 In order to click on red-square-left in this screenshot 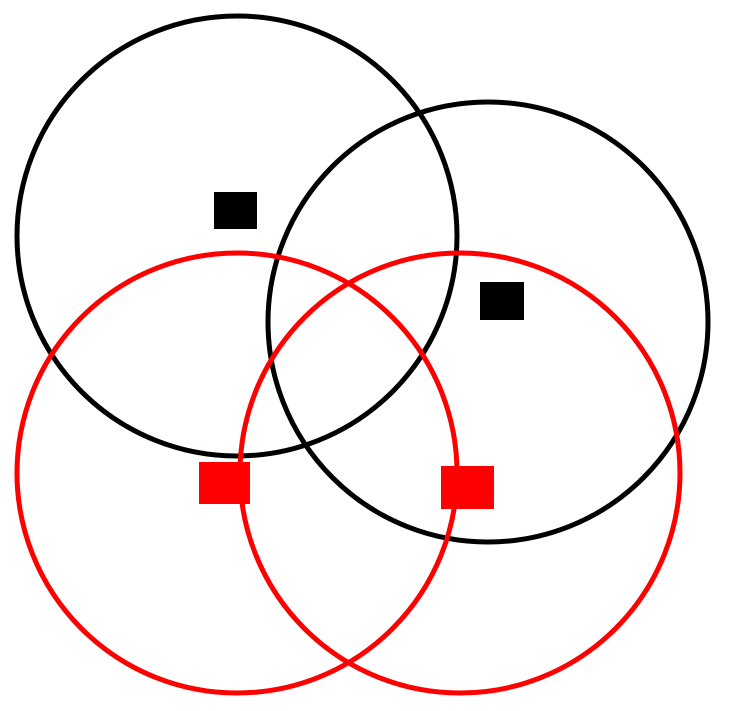, I will do `click(224, 483)`.